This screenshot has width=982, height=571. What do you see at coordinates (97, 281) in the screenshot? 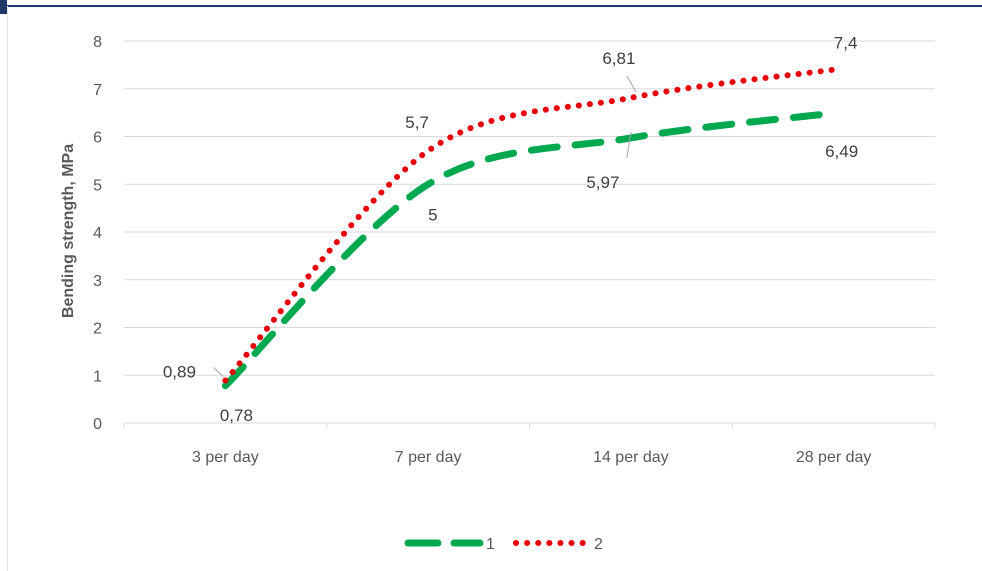
I see `y-tick-label: 3` at bounding box center [97, 281].